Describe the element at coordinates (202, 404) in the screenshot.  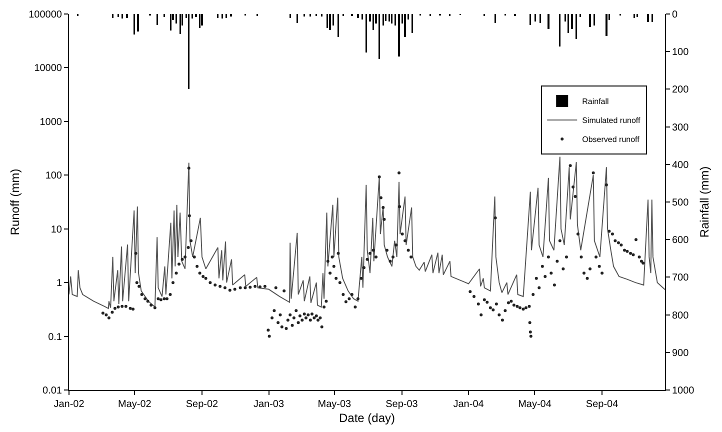
I see `x-tick-label: Sep-02` at that location.